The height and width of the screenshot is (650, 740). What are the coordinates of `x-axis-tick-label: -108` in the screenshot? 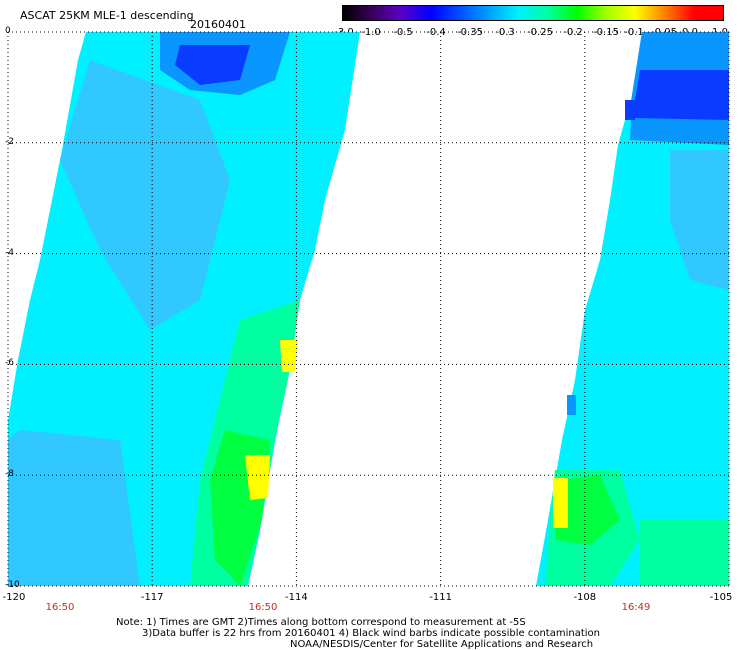 It's located at (585, 597).